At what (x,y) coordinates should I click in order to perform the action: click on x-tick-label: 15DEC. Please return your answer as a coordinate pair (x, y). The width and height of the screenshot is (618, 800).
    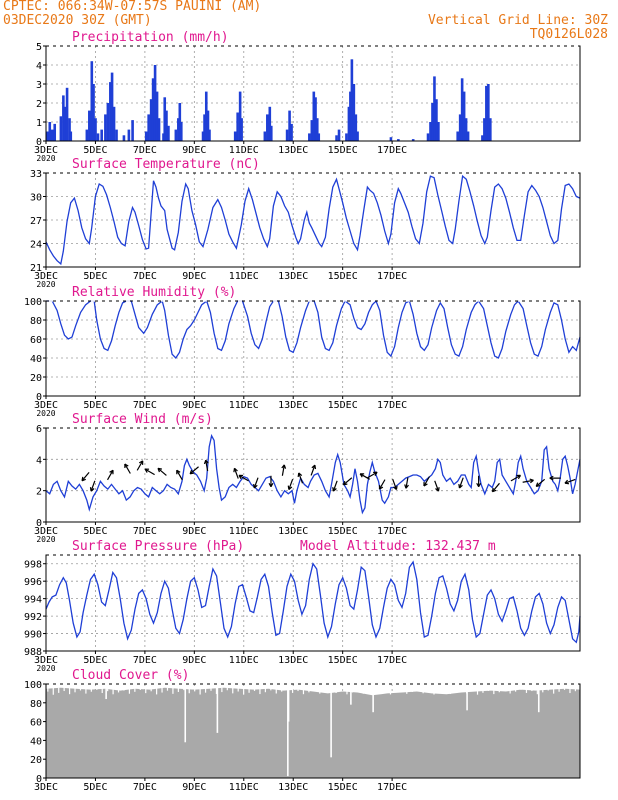
    Looking at the image, I should click on (343, 405).